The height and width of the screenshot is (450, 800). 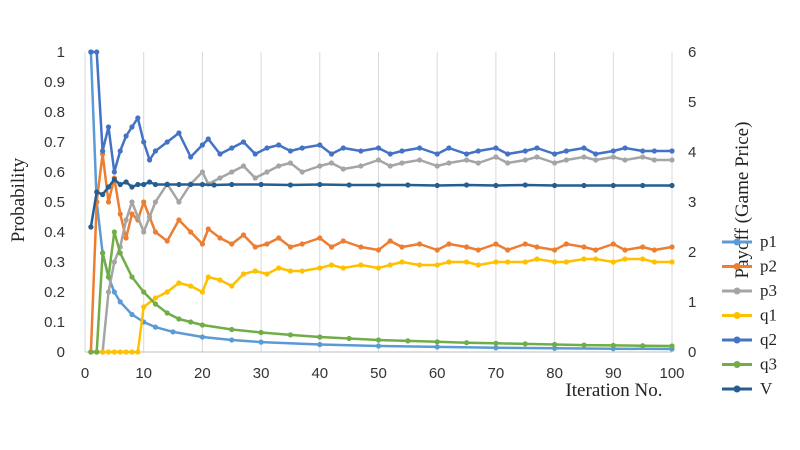 I want to click on y-left-tick-label: 0.7, so click(x=54, y=142).